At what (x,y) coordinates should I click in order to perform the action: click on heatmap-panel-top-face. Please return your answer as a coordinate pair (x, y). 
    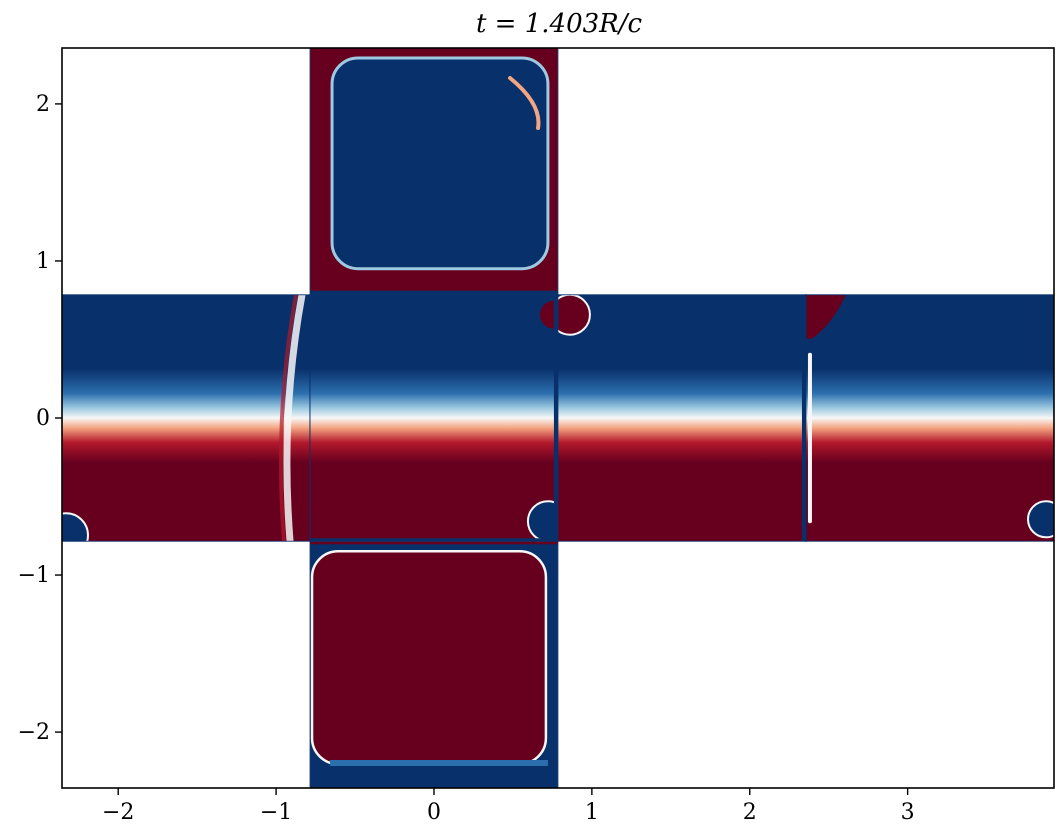
    Looking at the image, I should click on (434, 172).